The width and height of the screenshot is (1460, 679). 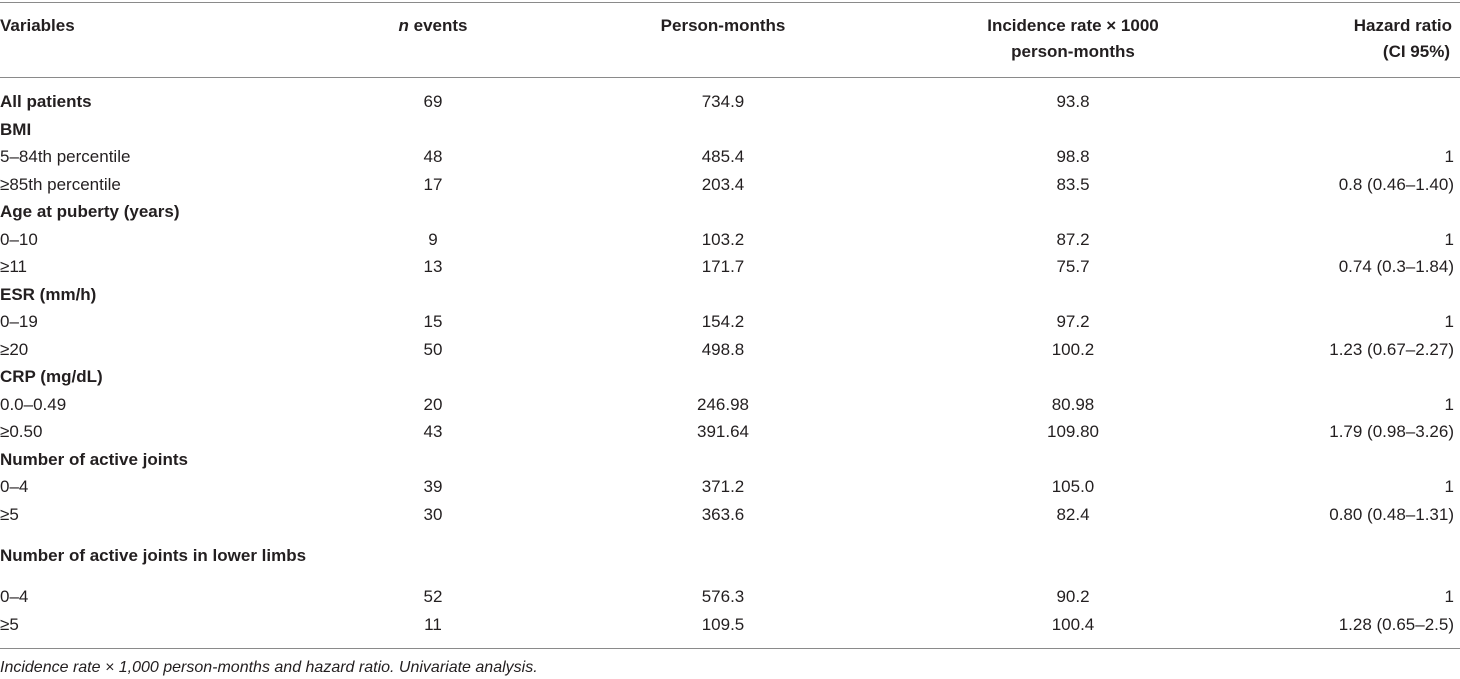 I want to click on row-events: 9, so click(x=433, y=239).